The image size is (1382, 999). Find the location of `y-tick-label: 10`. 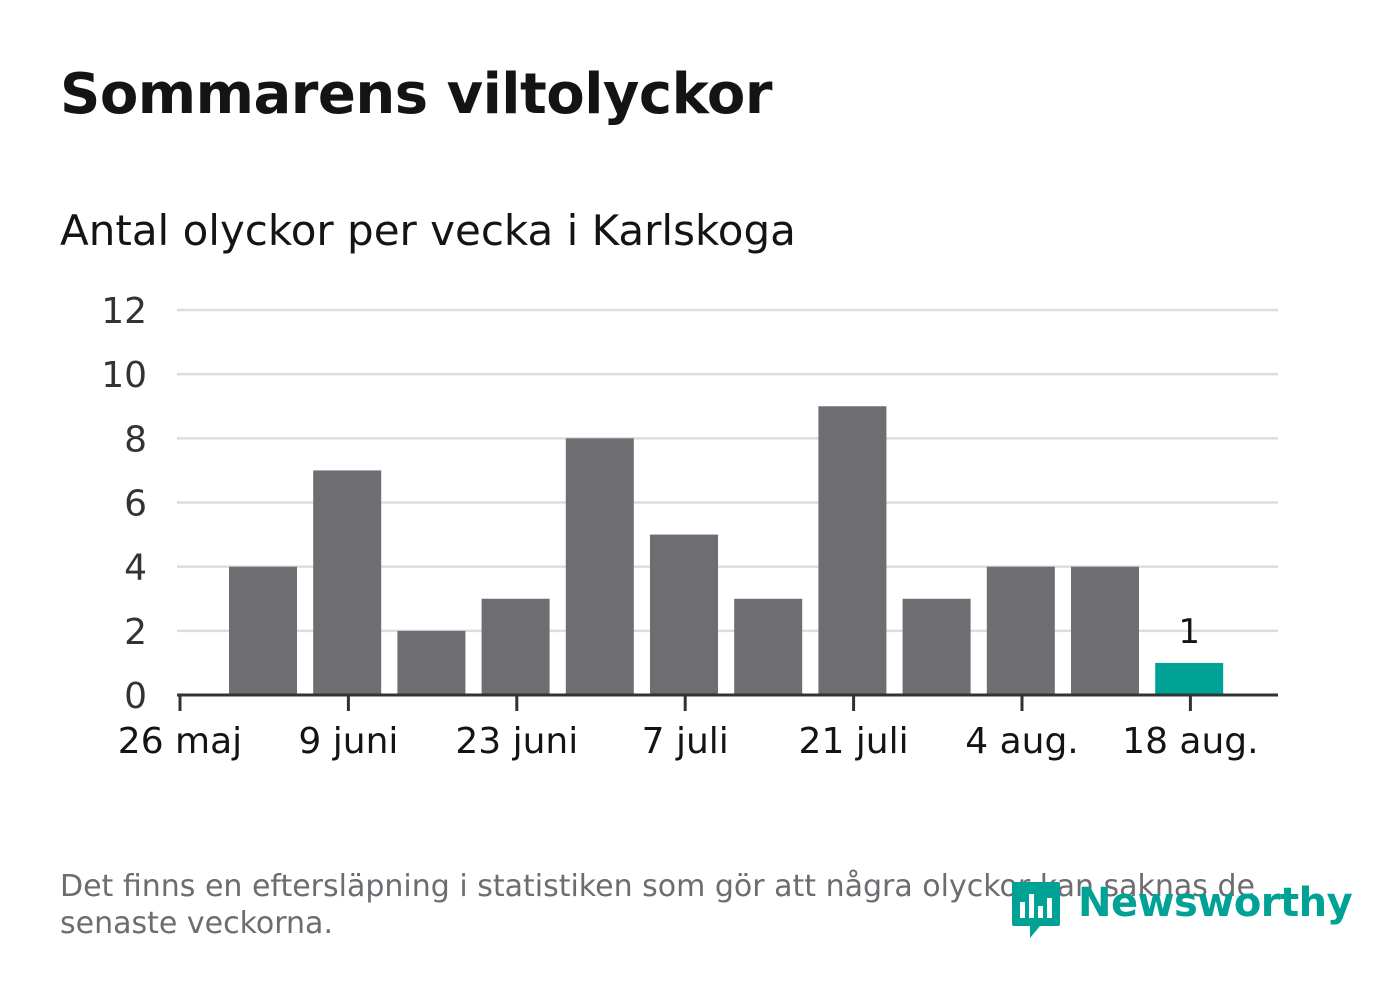

y-tick-label: 10 is located at coordinates (124, 375).